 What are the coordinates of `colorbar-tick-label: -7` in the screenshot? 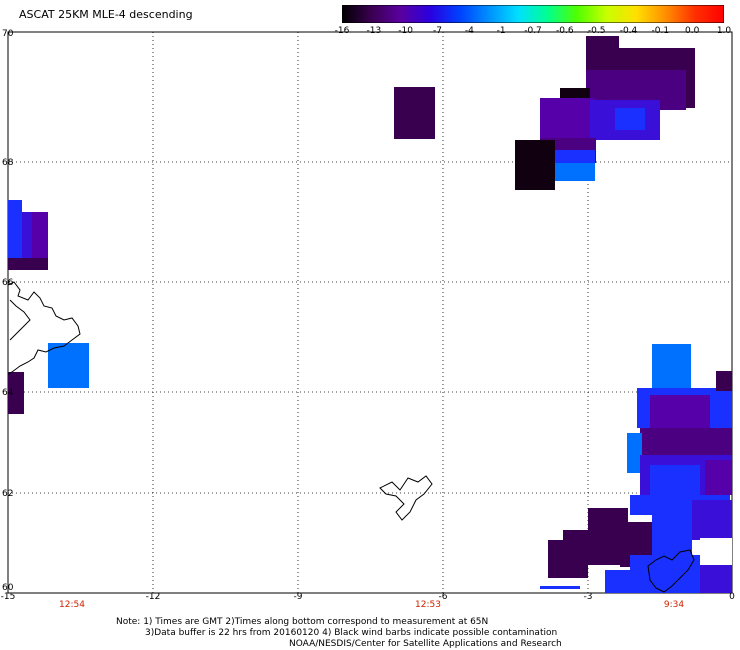 It's located at (437, 31).